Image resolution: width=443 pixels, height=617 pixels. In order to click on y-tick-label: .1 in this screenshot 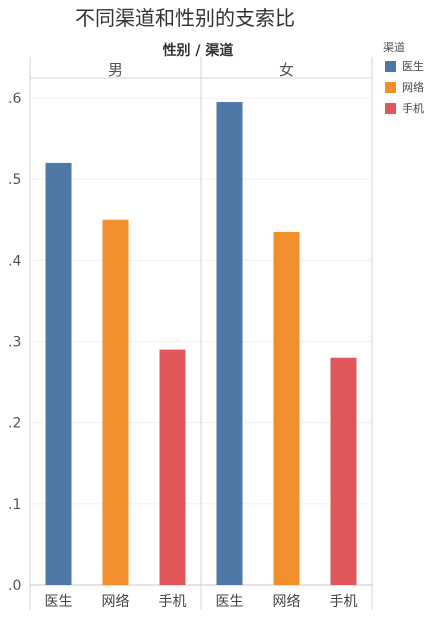, I will do `click(14, 505)`.